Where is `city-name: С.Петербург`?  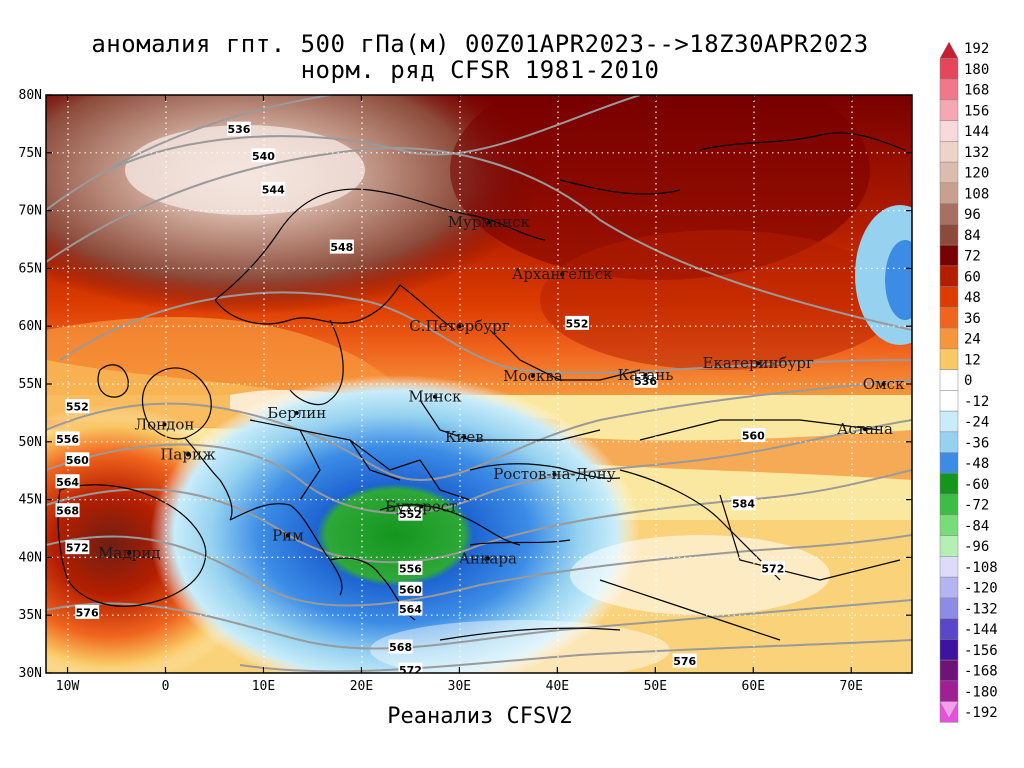 city-name: С.Петербург is located at coordinates (459, 326).